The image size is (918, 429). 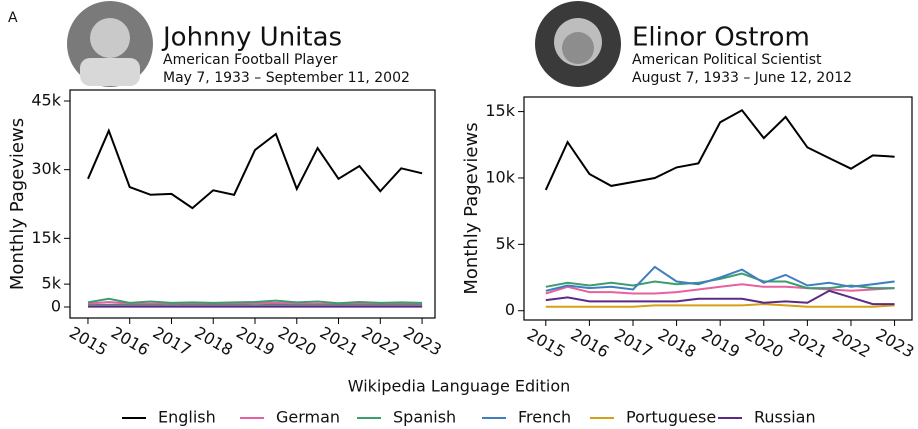 What do you see at coordinates (727, 60) in the screenshot?
I see `person-role: American Political Scientist` at bounding box center [727, 60].